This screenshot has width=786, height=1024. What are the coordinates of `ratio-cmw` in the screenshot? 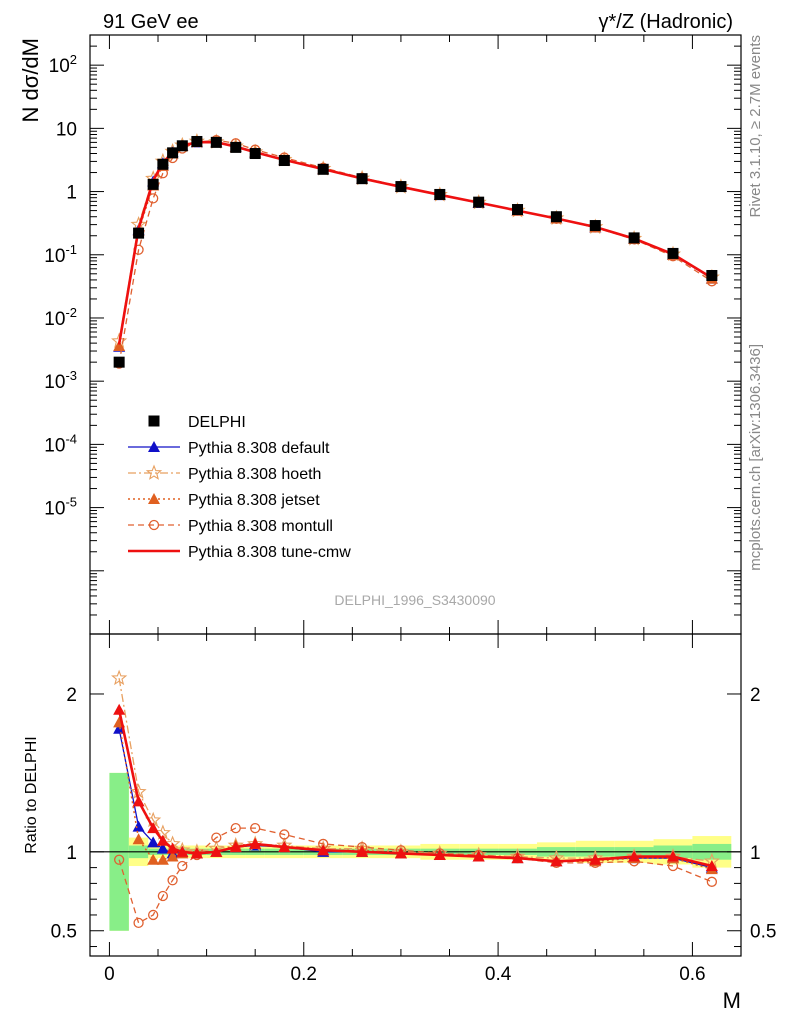 It's located at (415, 787).